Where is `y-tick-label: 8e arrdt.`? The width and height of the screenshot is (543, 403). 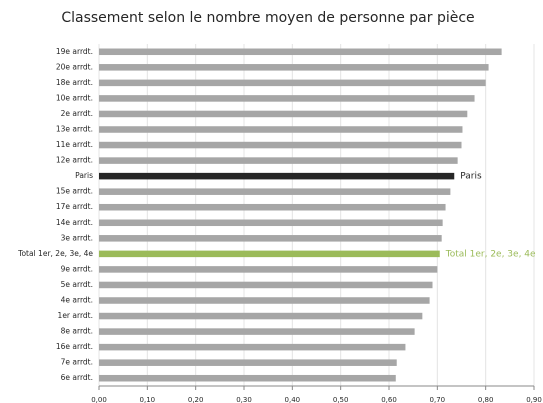
y-tick-label: 8e arrdt. is located at coordinates (77, 331).